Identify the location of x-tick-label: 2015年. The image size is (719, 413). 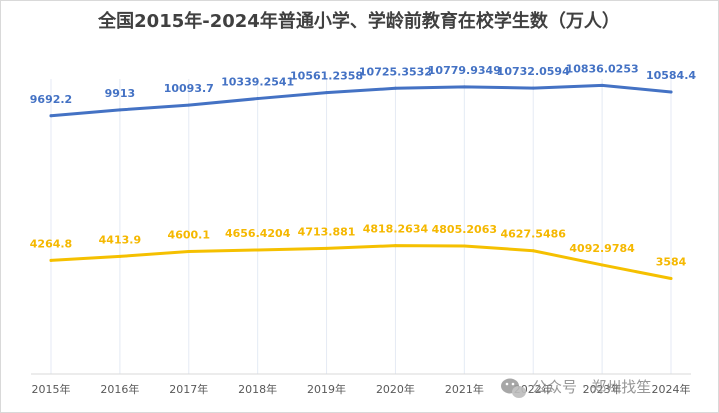
(51, 389).